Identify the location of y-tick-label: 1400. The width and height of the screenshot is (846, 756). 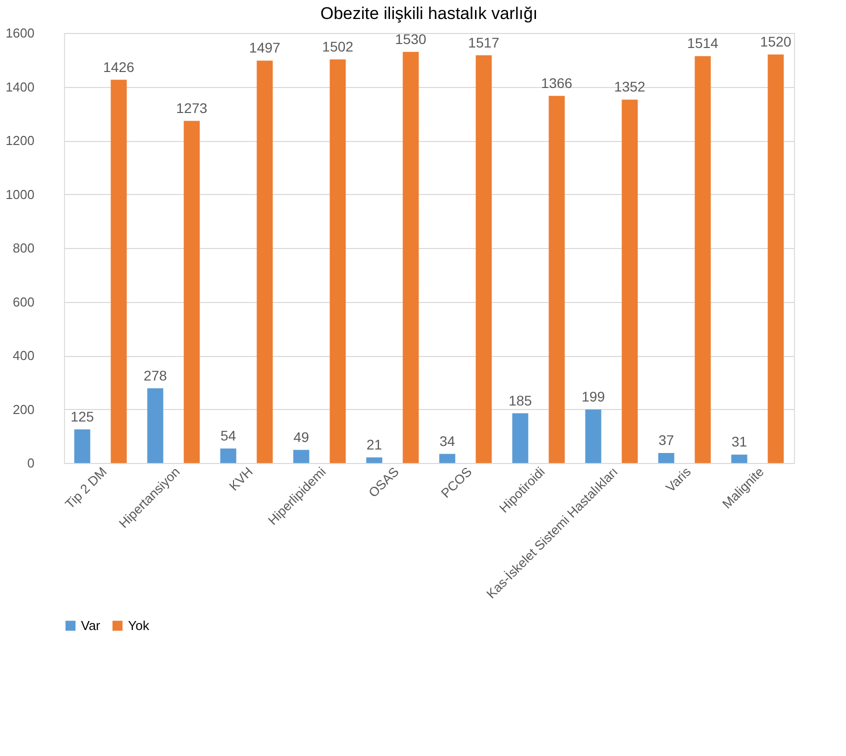
(20, 86).